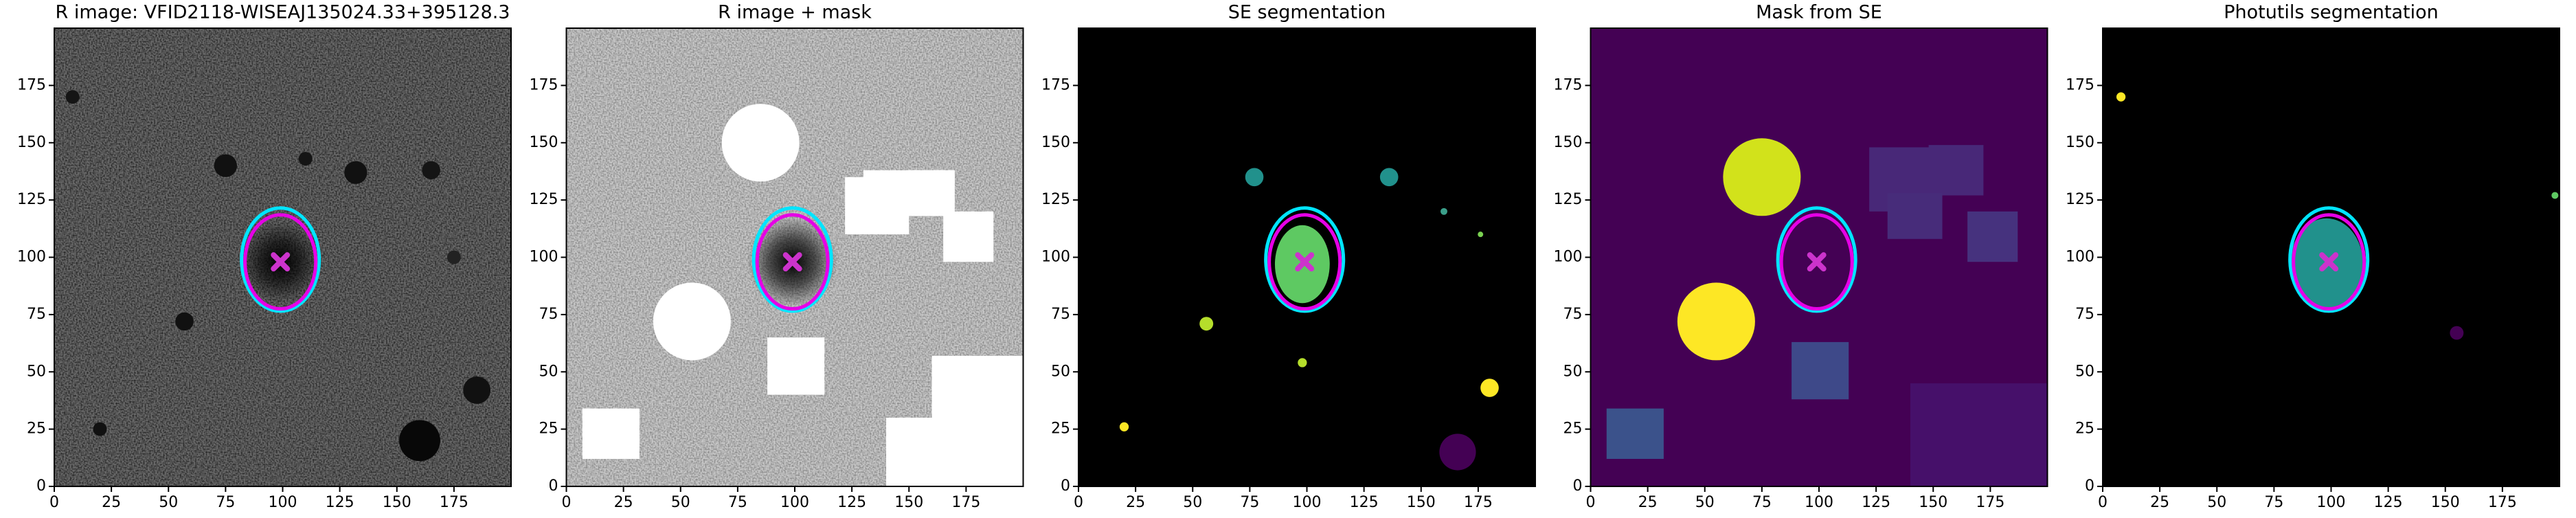 The width and height of the screenshot is (2576, 518). What do you see at coordinates (340, 502) in the screenshot?
I see `x-tick-label: 125` at bounding box center [340, 502].